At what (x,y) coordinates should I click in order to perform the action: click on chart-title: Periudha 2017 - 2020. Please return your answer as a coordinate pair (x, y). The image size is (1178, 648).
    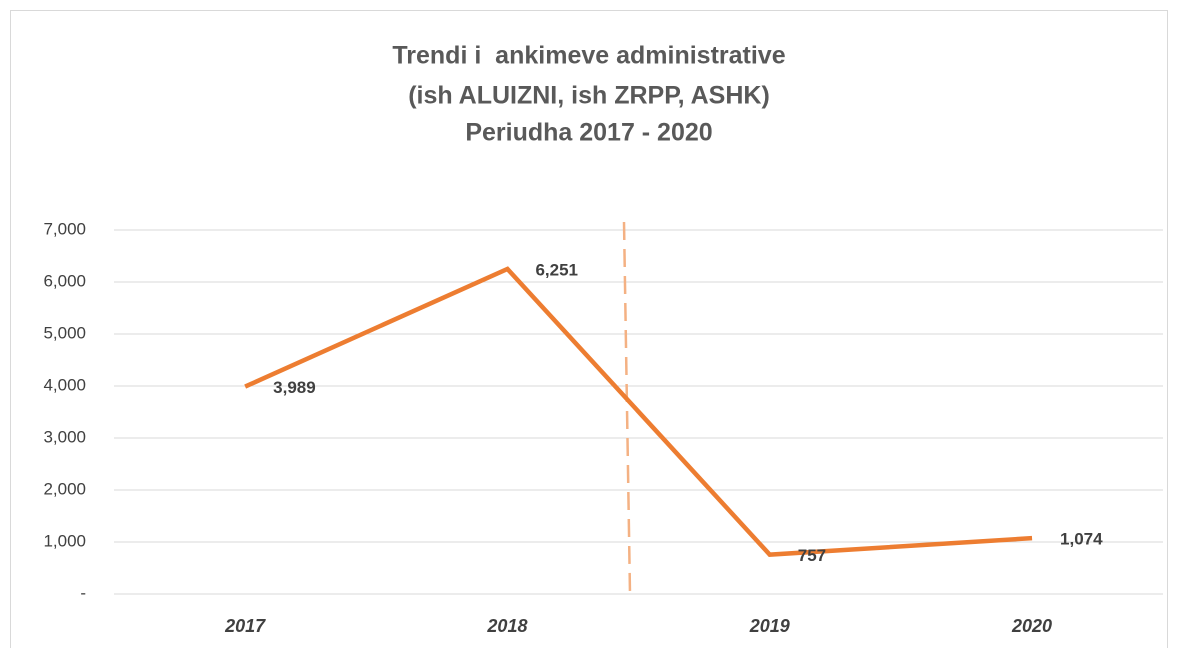
    Looking at the image, I should click on (588, 133).